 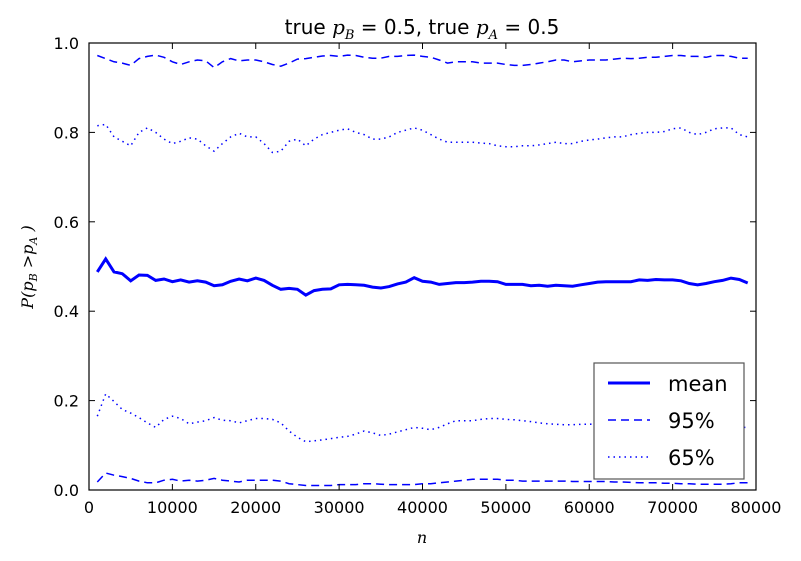 I want to click on ylabel-pa-main: p, so click(x=27, y=250).